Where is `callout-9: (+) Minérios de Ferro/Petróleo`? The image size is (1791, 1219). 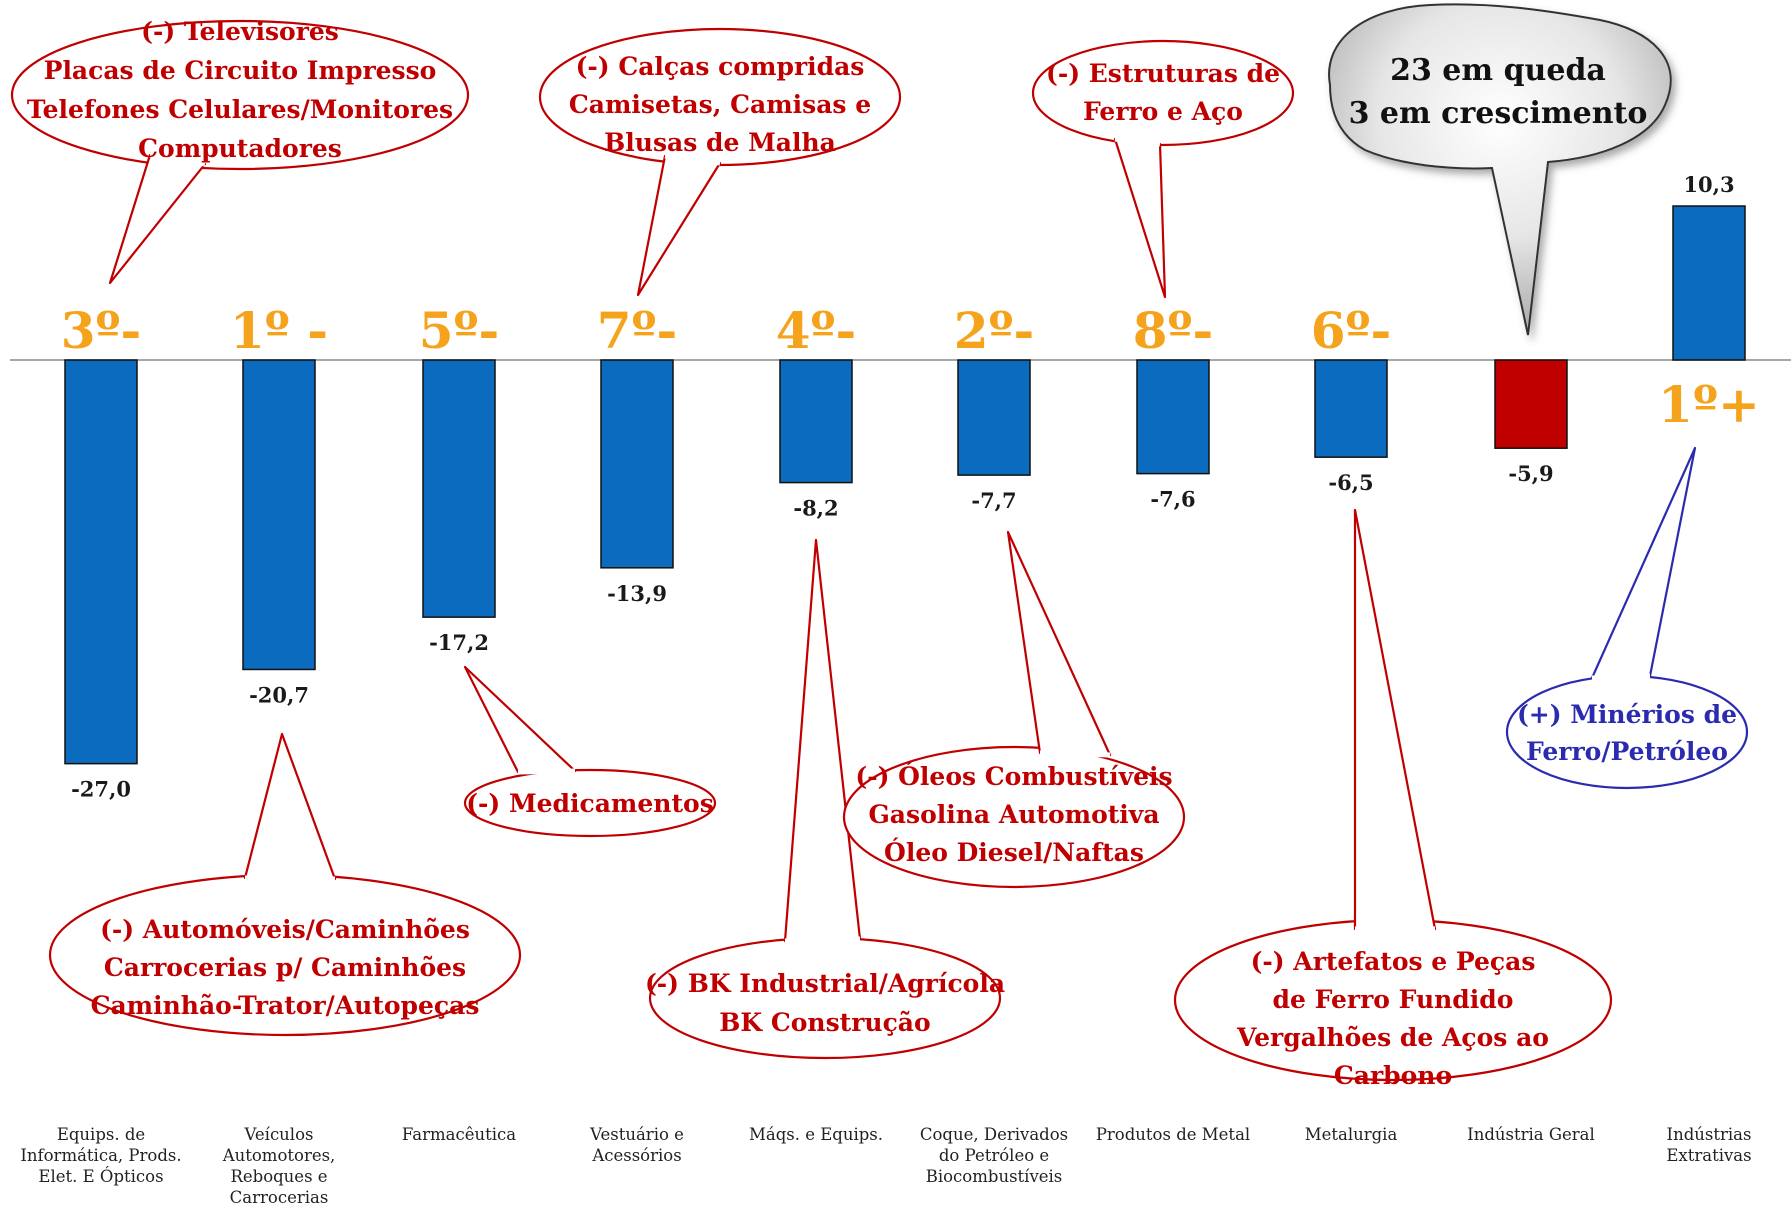
callout-9: (+) Minérios de Ferro/Petróleo is located at coordinates (1627, 618).